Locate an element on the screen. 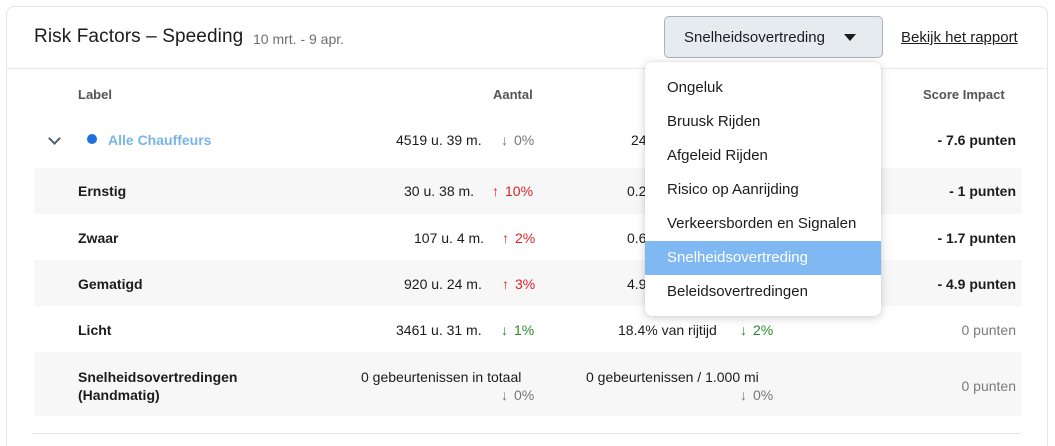 The height and width of the screenshot is (446, 1055). table-row: Zwaar 107 u. 4 m. ↑ 2% 0.6 - 1.7 punten is located at coordinates (528, 237).